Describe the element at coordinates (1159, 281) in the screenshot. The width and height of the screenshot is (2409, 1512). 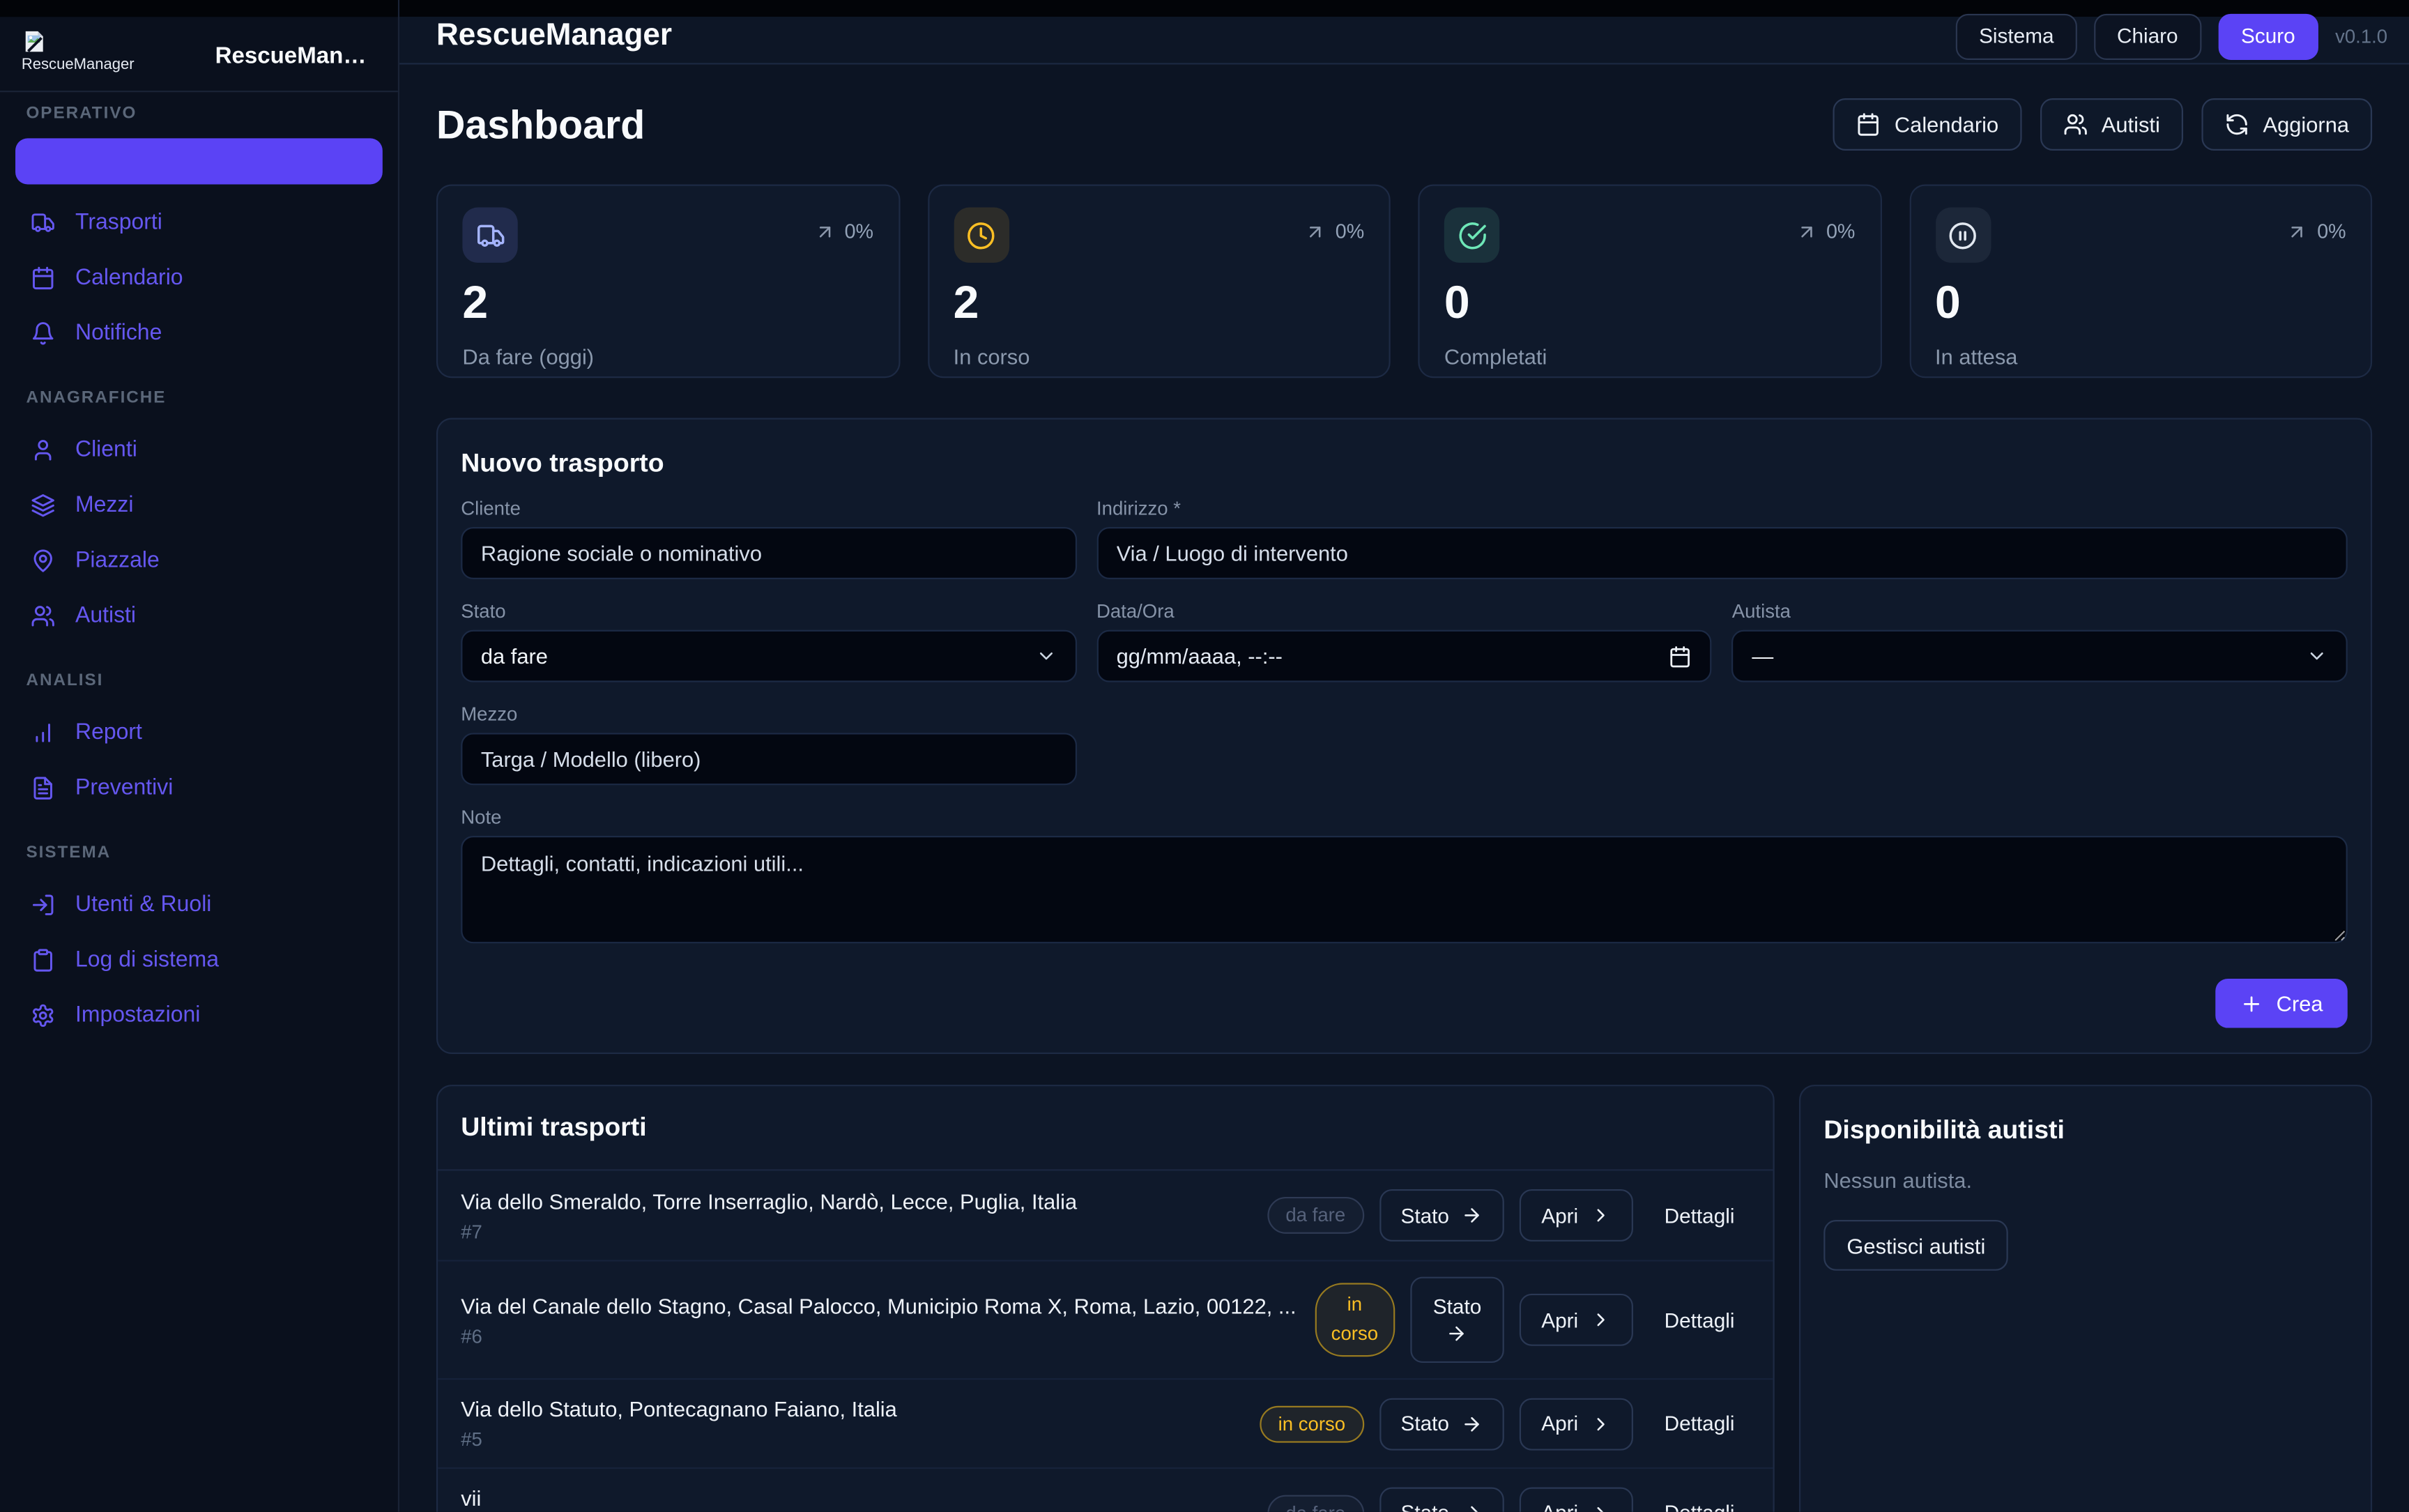
I see `stat-card-in-corso: 0% 2 In corso` at that location.